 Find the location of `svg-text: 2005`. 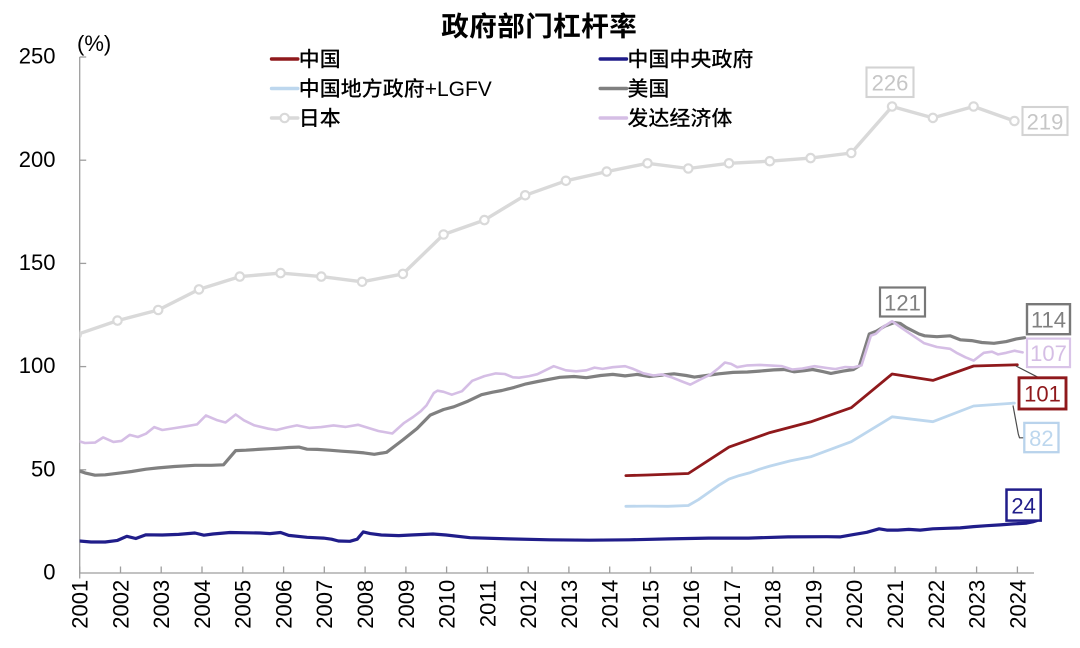

svg-text: 2005 is located at coordinates (243, 604).